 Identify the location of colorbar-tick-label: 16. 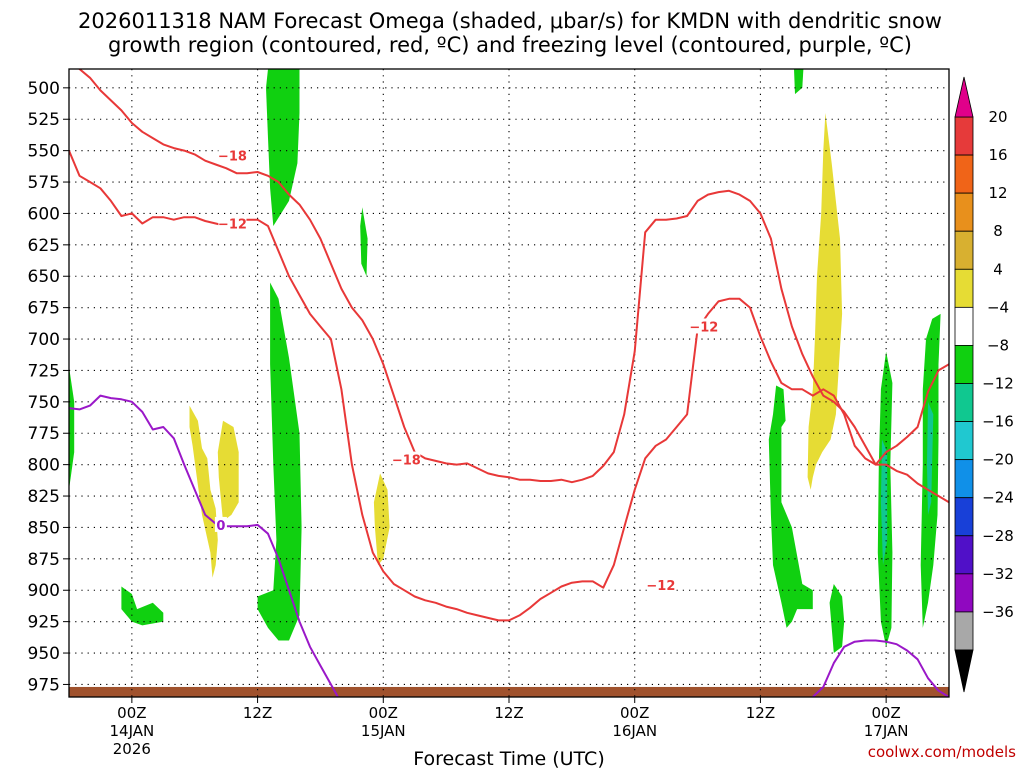
(997, 155).